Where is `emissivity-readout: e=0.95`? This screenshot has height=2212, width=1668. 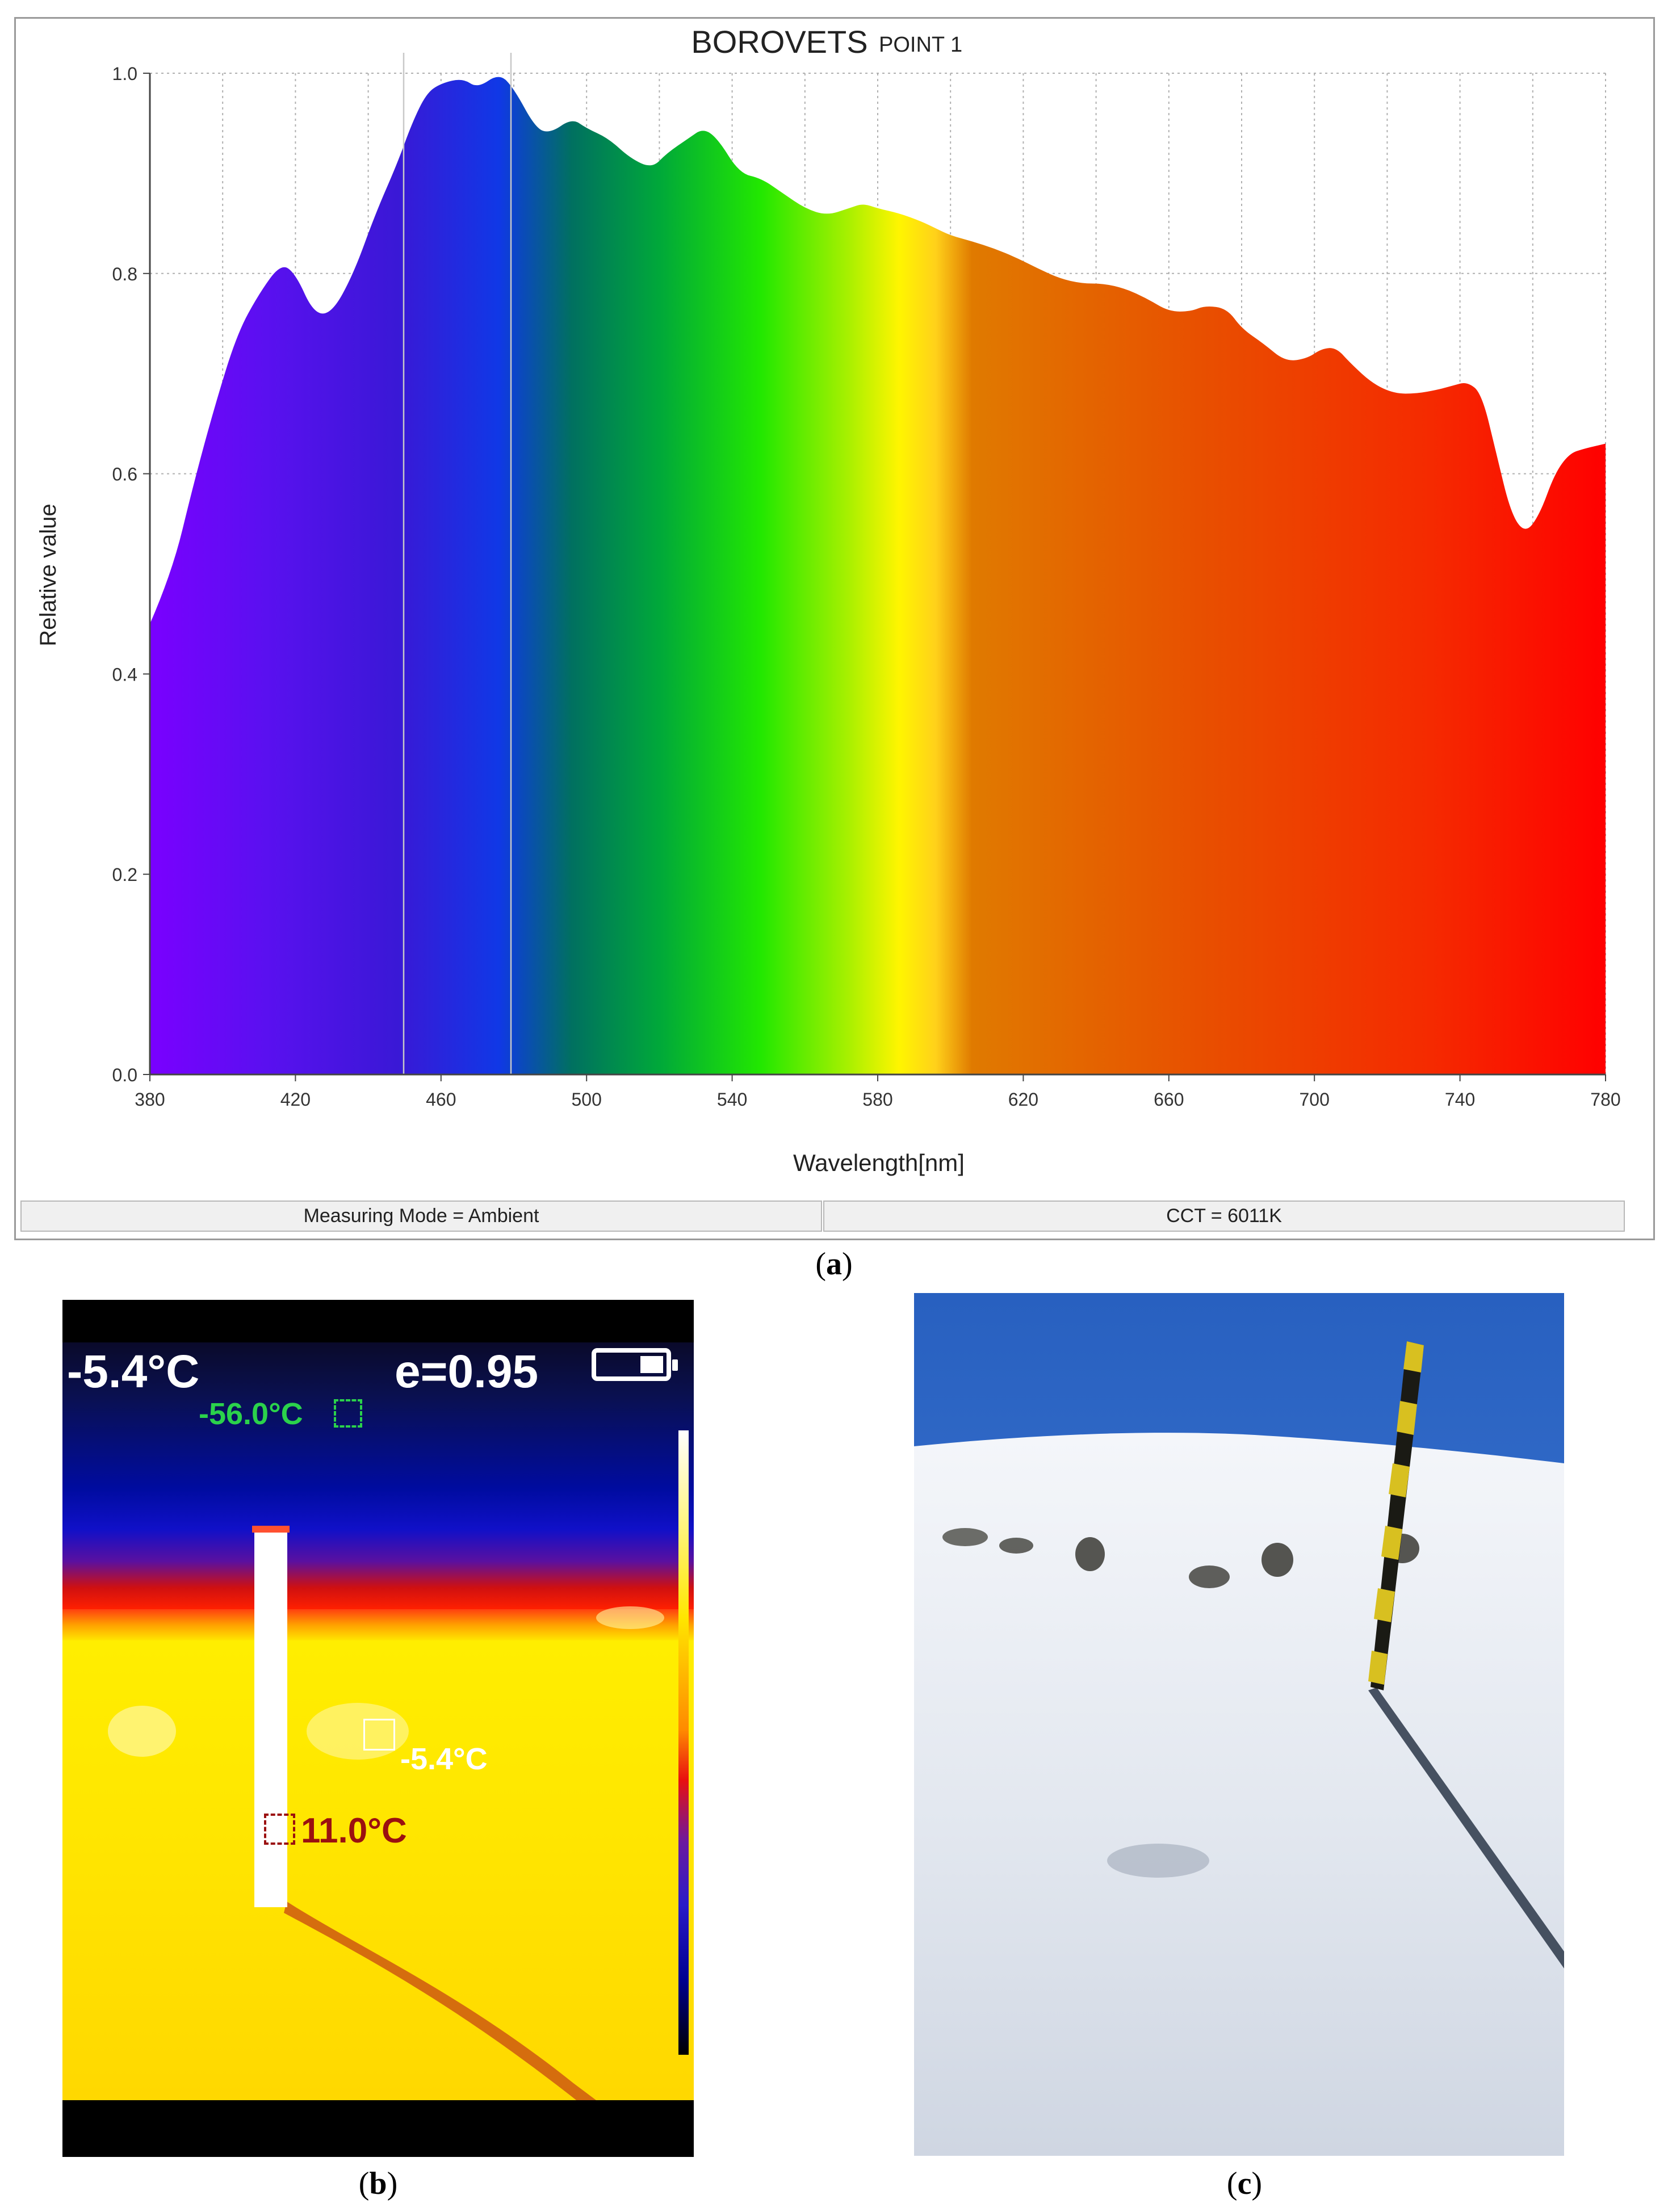 emissivity-readout: e=0.95 is located at coordinates (467, 1371).